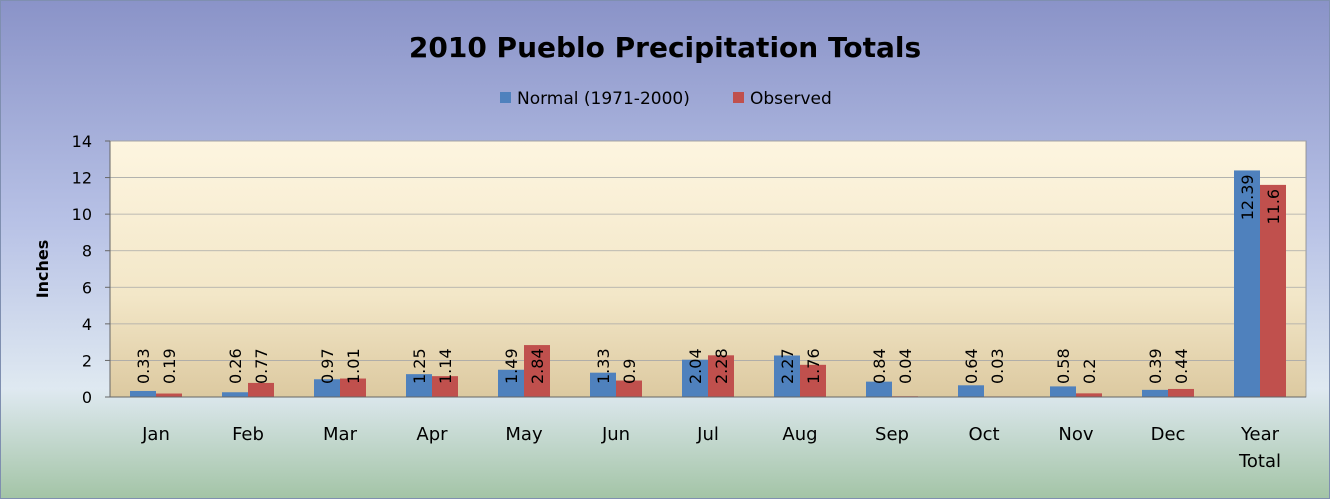  What do you see at coordinates (799, 434) in the screenshot?
I see `x-tick-label: Aug` at bounding box center [799, 434].